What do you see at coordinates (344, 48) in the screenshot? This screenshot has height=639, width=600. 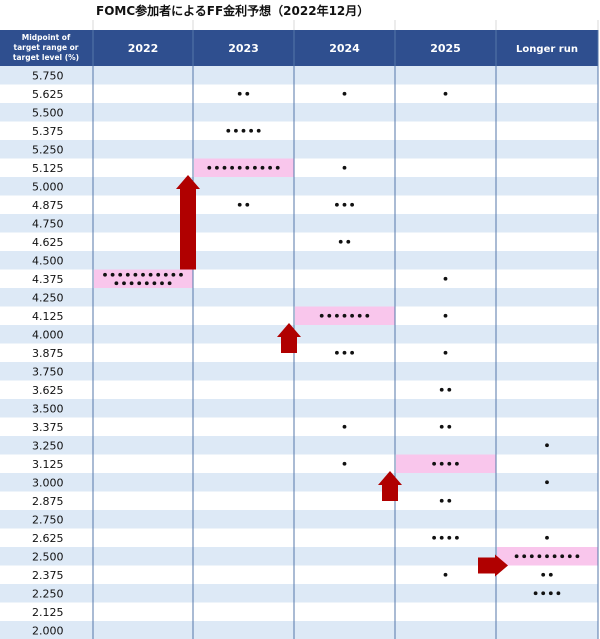 I see `column-header-2024: 2024` at bounding box center [344, 48].